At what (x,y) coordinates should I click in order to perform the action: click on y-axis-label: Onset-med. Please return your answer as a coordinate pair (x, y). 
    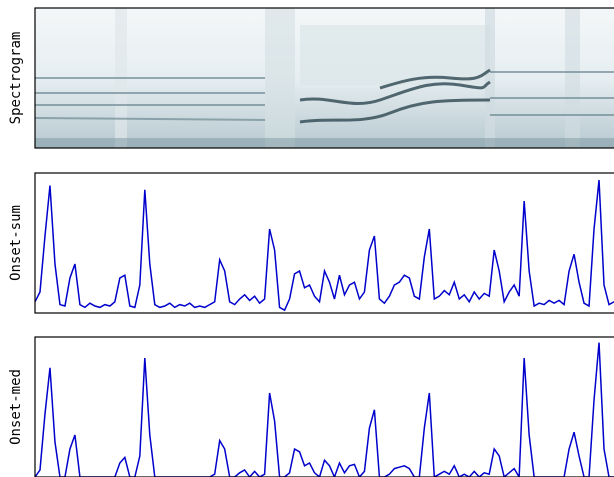
    Looking at the image, I should click on (16, 407).